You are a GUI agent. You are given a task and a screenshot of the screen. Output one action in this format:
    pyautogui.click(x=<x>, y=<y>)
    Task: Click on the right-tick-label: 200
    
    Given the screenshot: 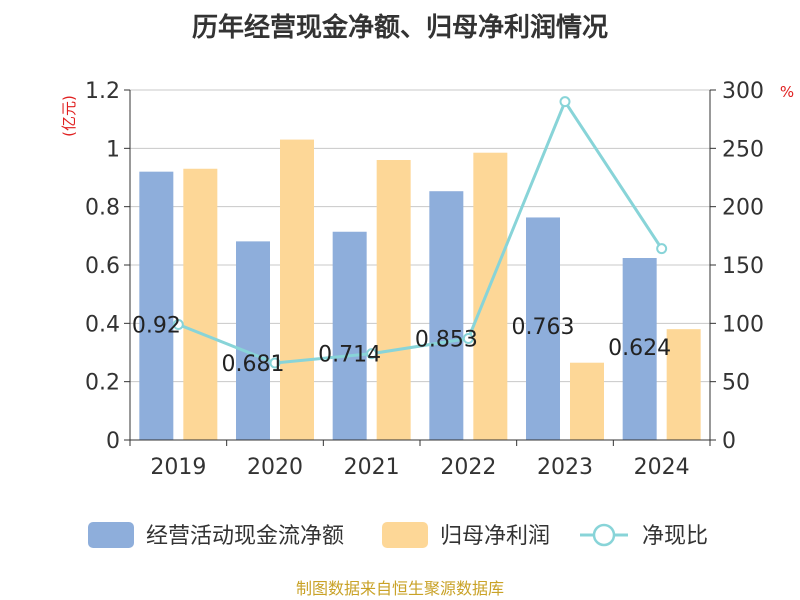 What is the action you would take?
    pyautogui.click(x=743, y=208)
    